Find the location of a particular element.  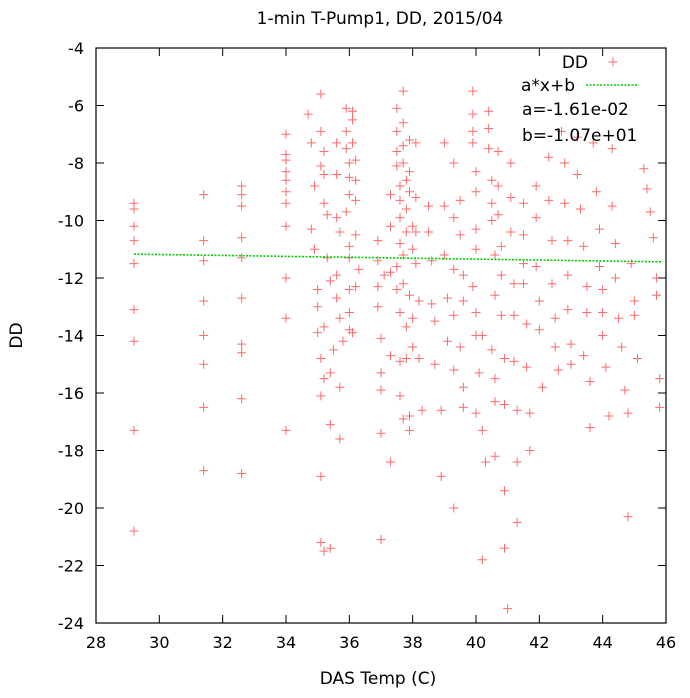

x-axis-label: DAS Temp (C) is located at coordinates (378, 679).